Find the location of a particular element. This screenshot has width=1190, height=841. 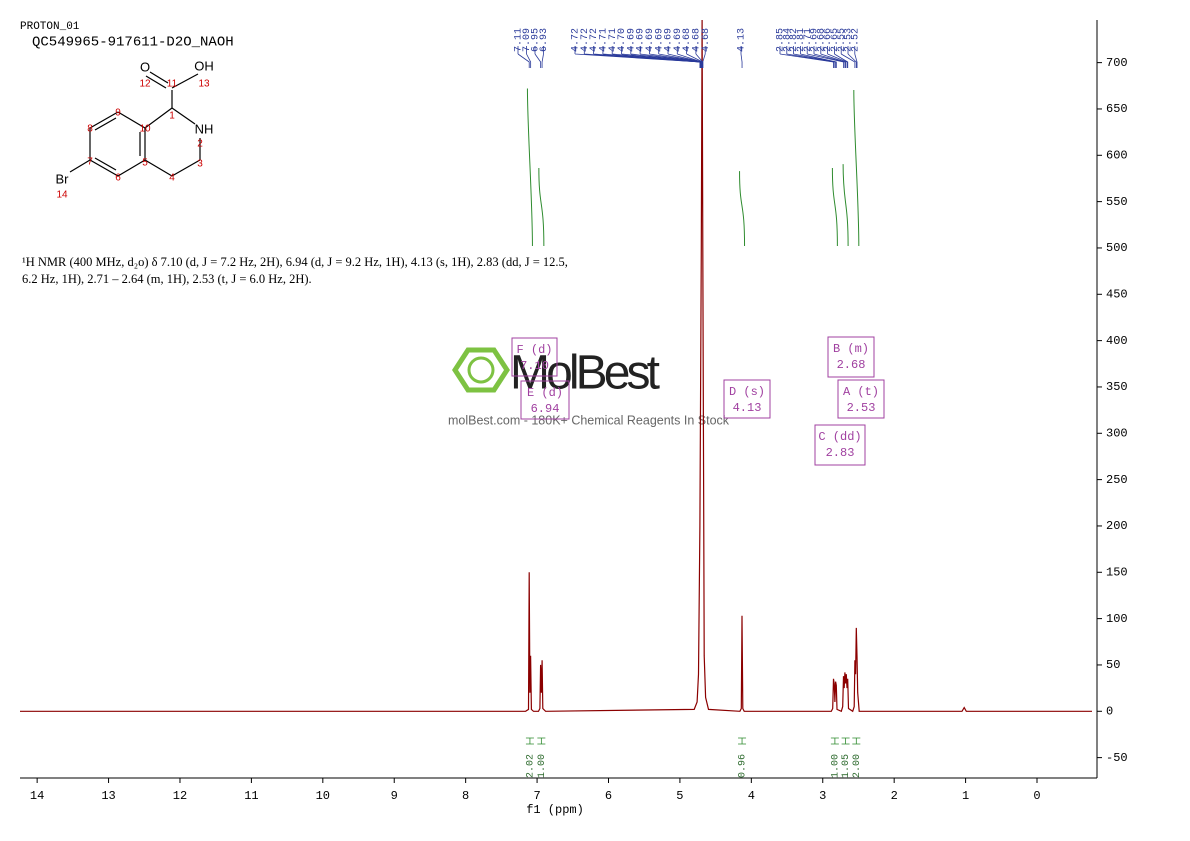

peak-label: 6.93 is located at coordinates (544, 40).